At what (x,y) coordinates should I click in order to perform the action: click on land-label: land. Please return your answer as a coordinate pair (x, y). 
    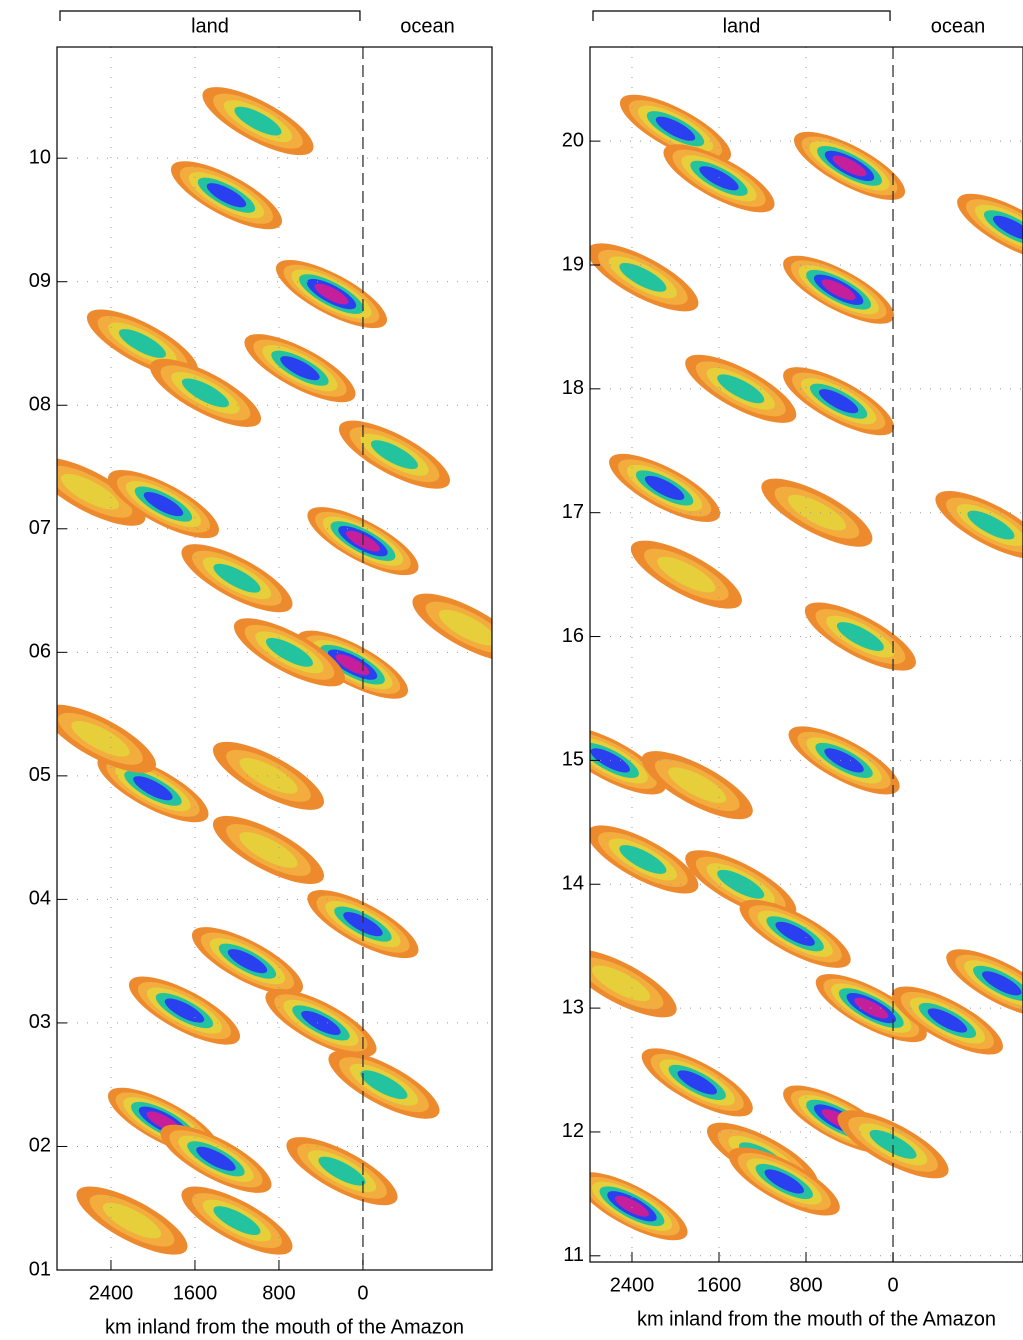
    Looking at the image, I should click on (210, 26).